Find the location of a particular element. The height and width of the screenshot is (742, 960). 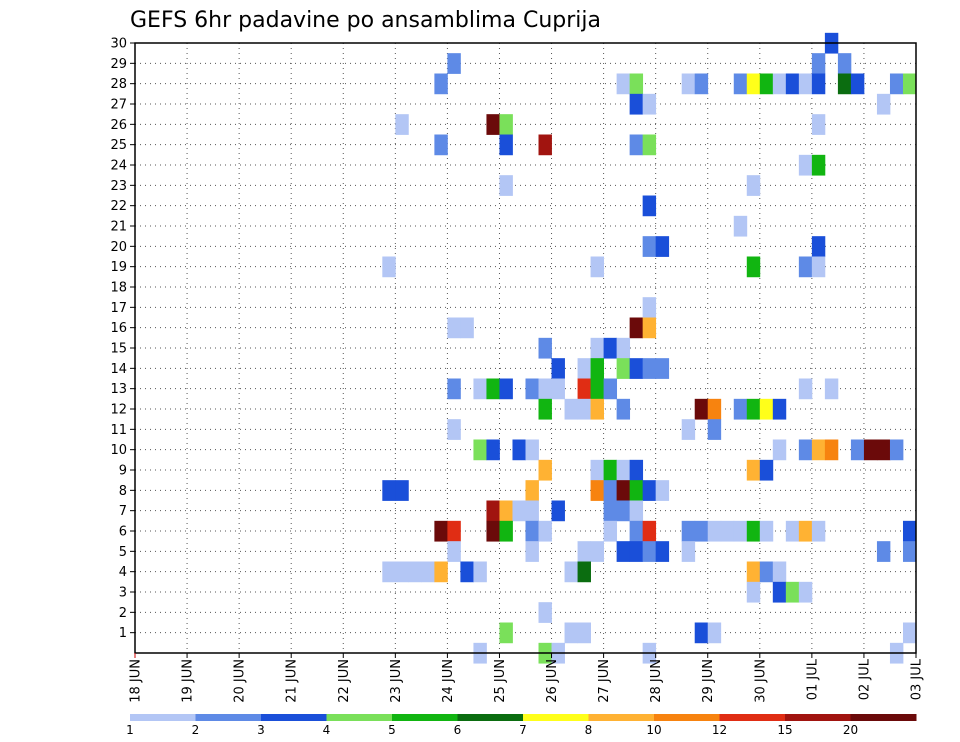

y-tick-label: 16 is located at coordinates (118, 328).